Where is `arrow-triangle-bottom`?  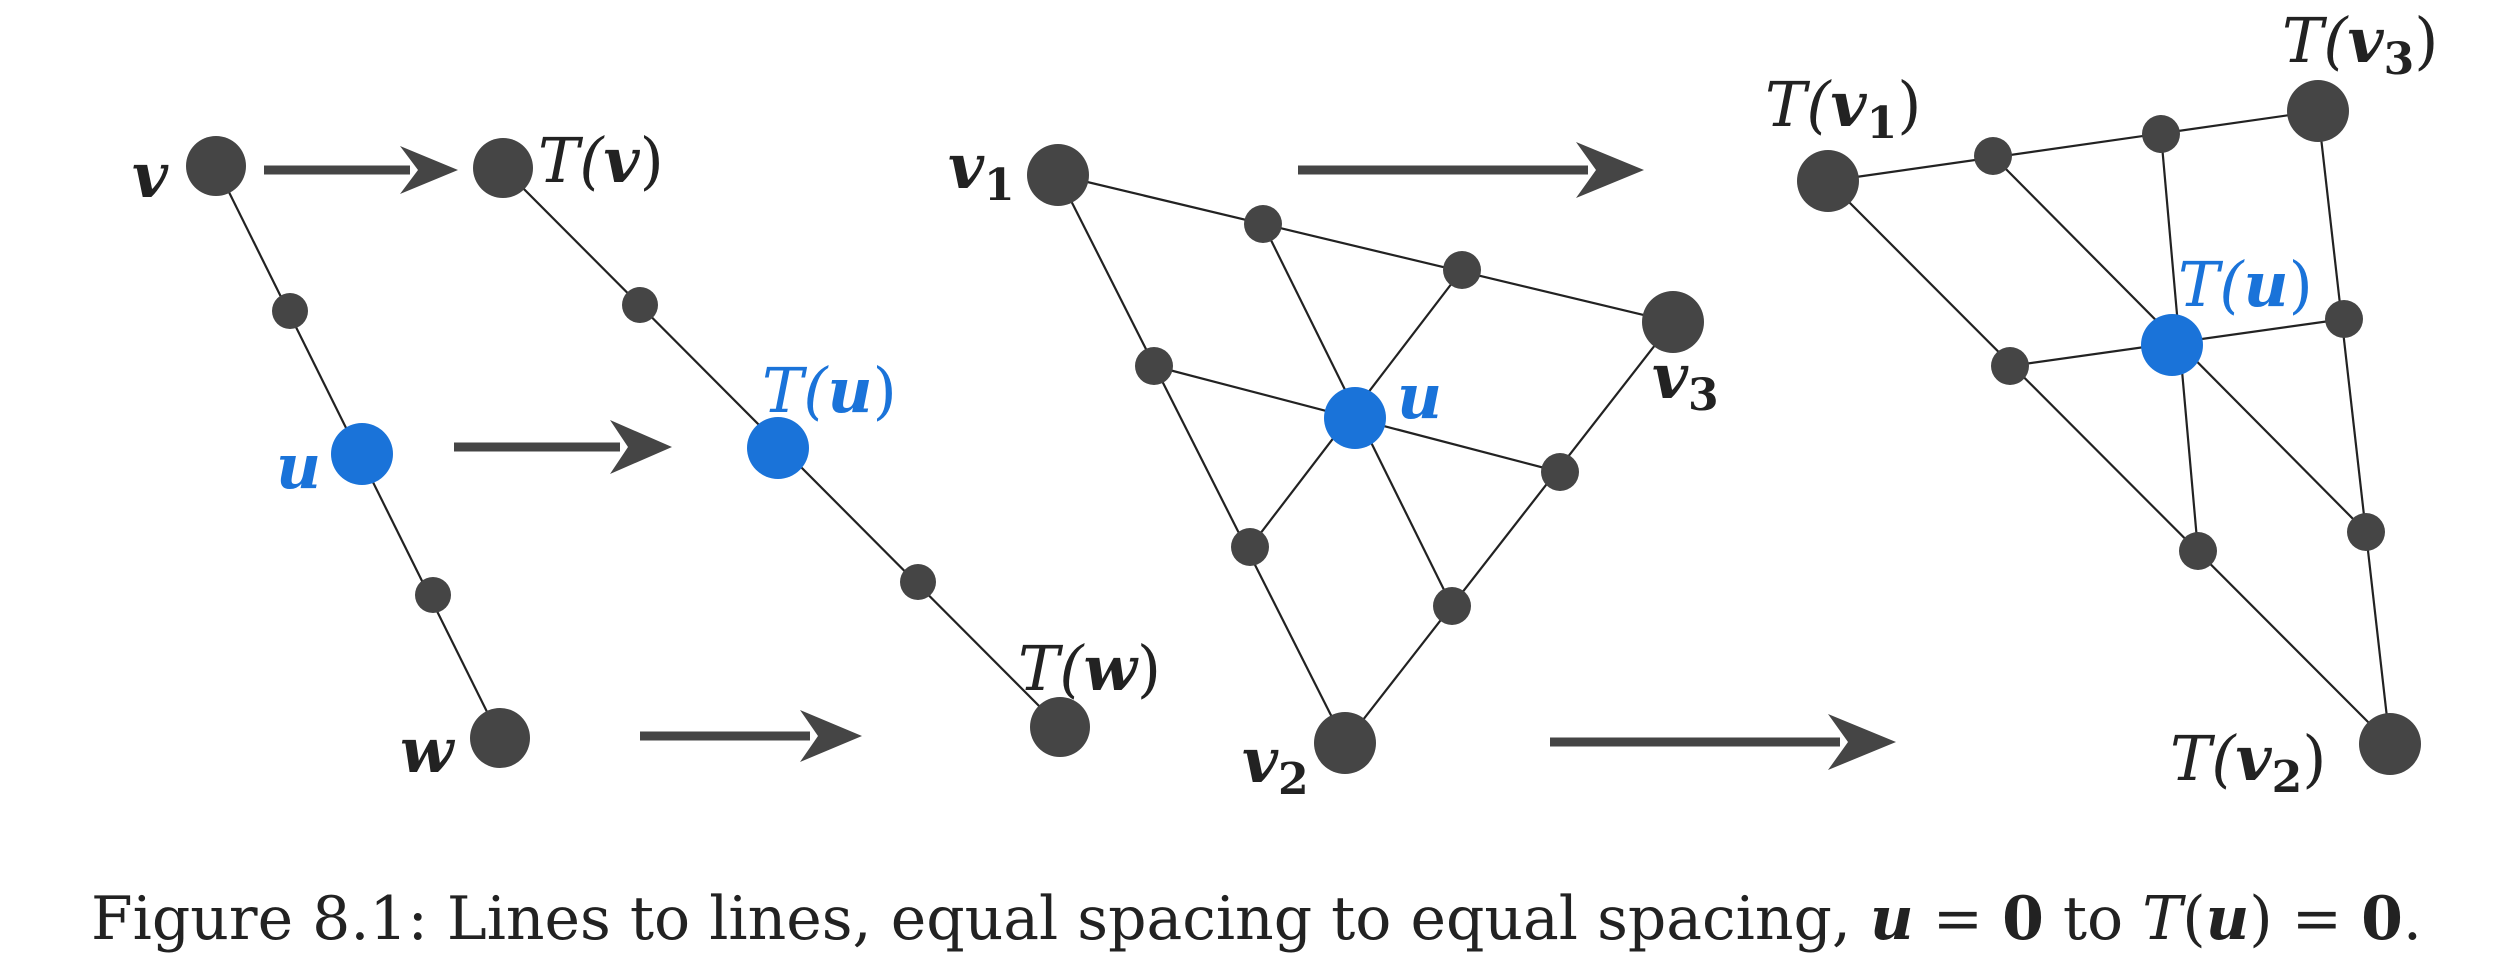
arrow-triangle-bottom is located at coordinates (1723, 742).